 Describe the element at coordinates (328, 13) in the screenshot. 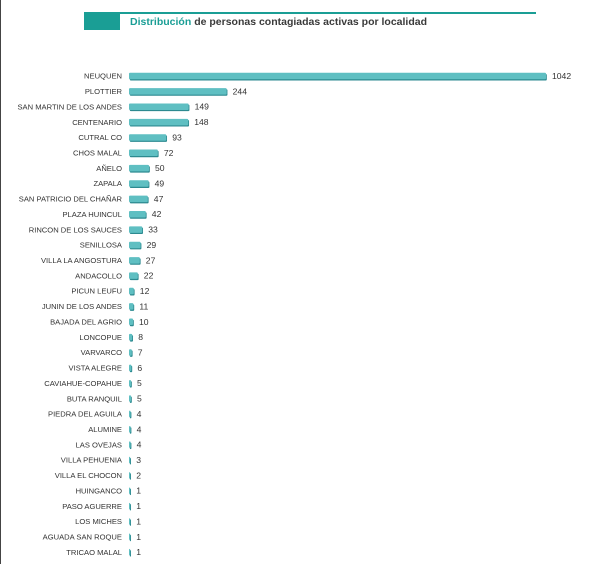

I see `title-accent-line` at that location.